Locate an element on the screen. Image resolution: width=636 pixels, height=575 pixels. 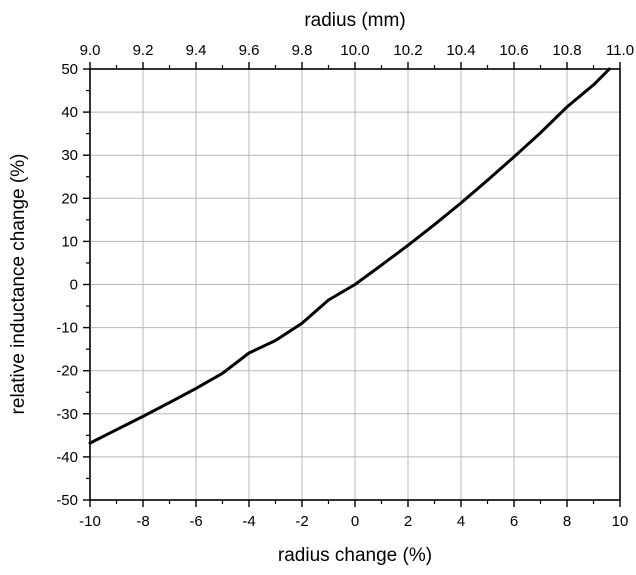
y-tick-label: 20 is located at coordinates (69, 198).